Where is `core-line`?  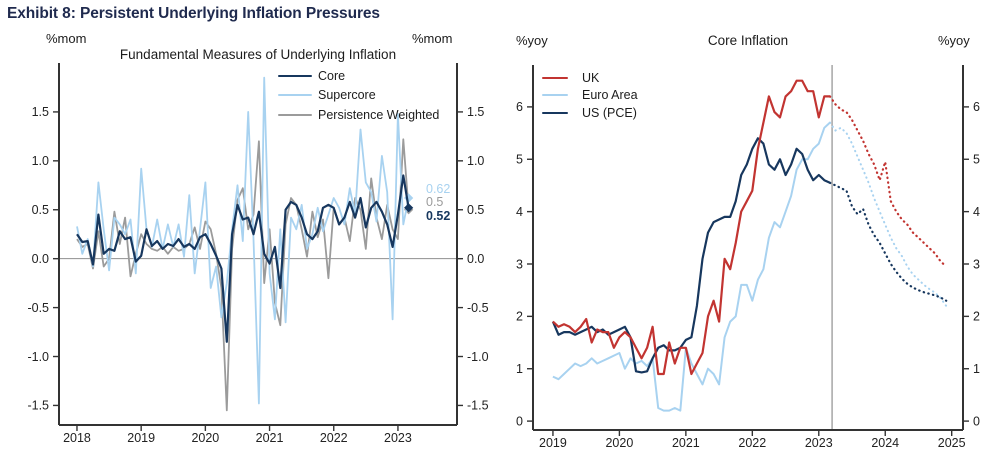
core-line is located at coordinates (243, 258).